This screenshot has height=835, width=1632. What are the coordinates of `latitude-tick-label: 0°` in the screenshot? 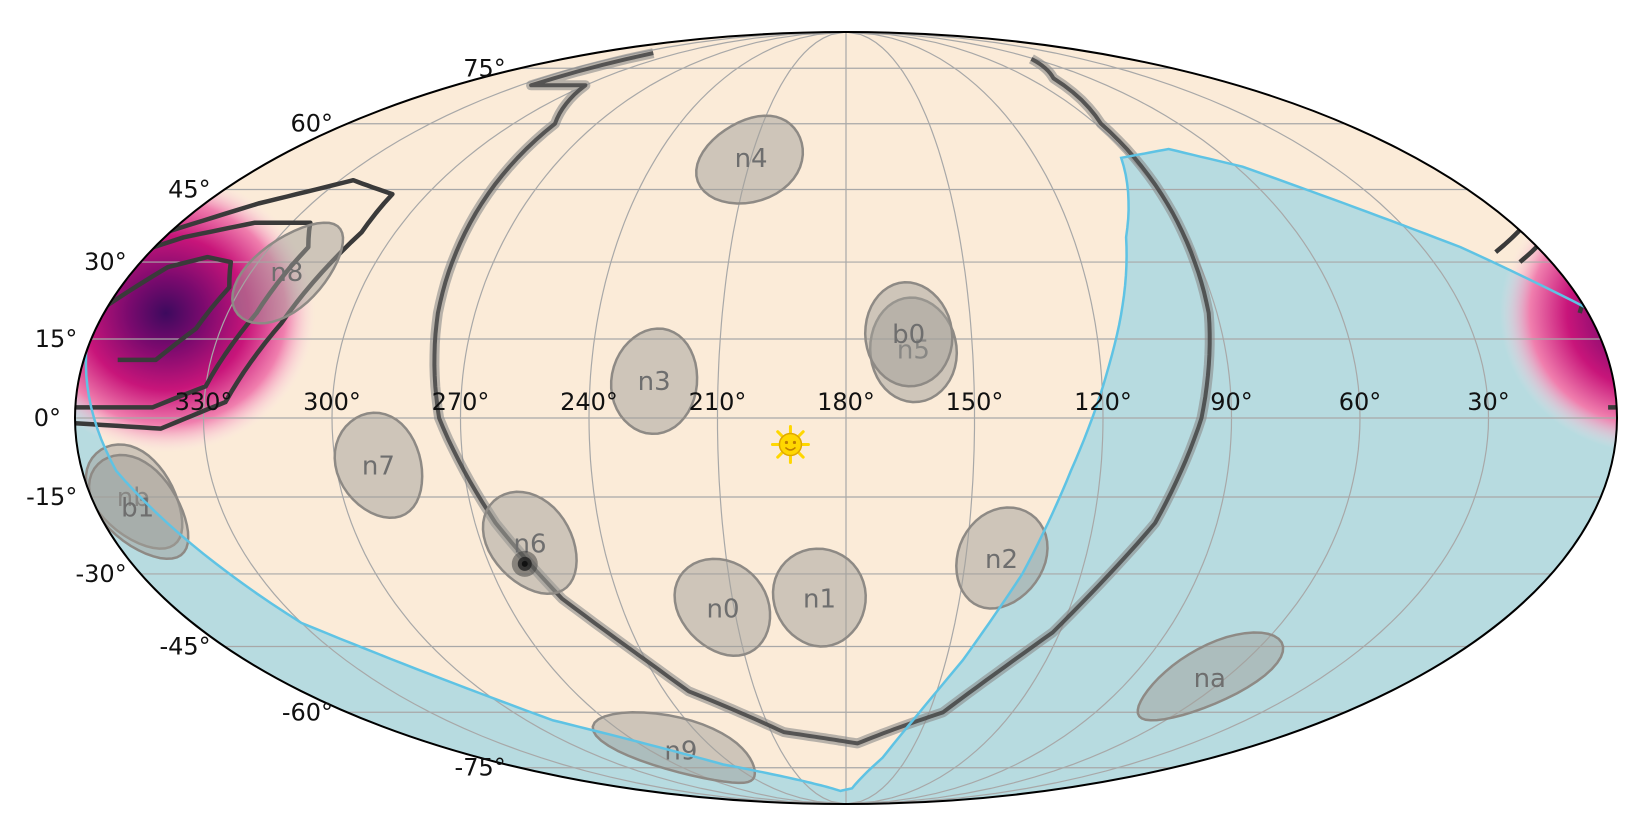 It's located at (47, 418).